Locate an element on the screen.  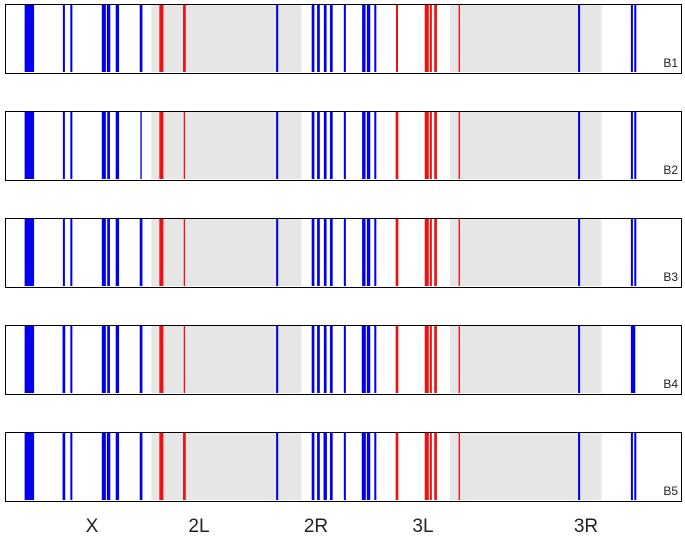
panel-b5: B5 is located at coordinates (343, 467).